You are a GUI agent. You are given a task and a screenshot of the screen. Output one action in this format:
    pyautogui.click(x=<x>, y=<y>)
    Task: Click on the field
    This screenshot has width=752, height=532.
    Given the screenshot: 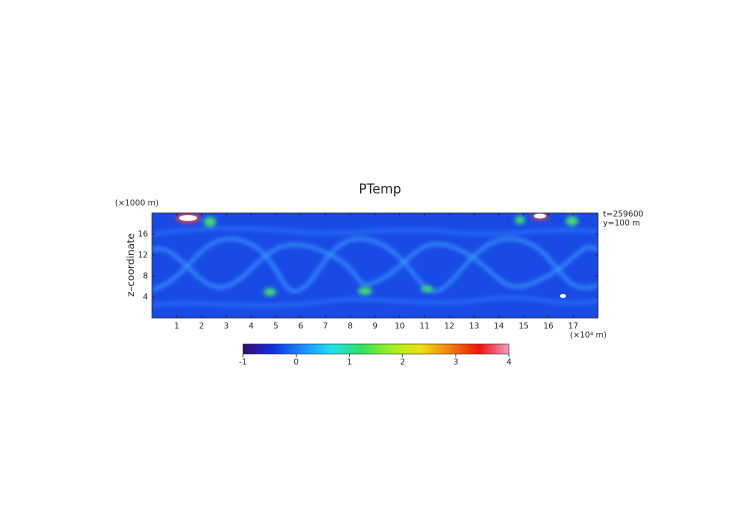 What is the action you would take?
    pyautogui.click(x=375, y=265)
    